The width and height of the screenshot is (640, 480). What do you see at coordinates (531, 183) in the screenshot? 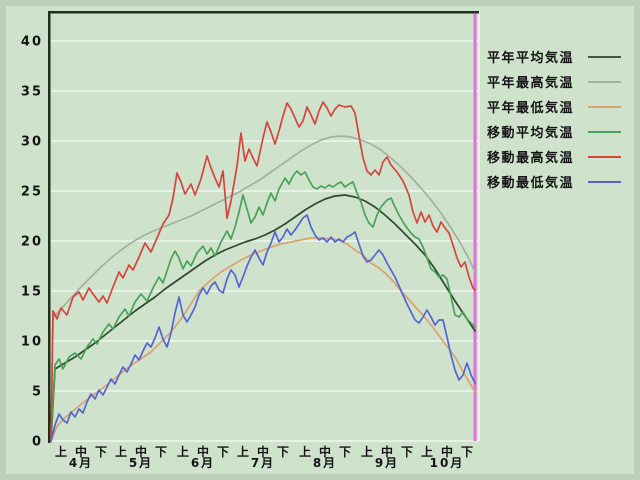
I see `legend-label: 移動最低気温` at bounding box center [531, 183].